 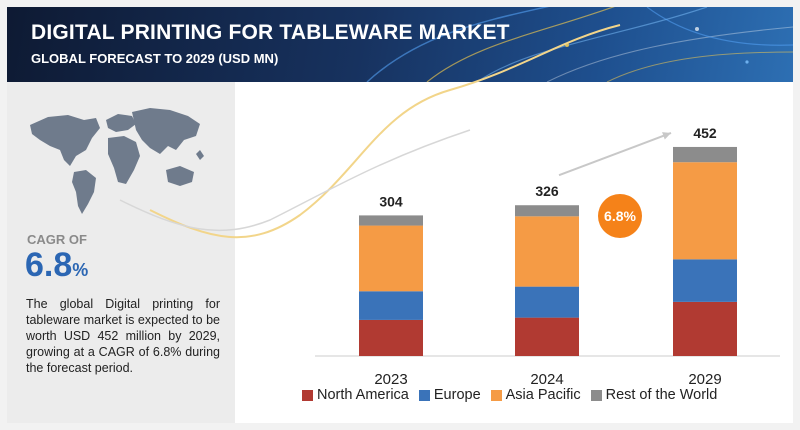 What do you see at coordinates (705, 280) in the screenshot?
I see `bar-segment-2029-europe` at bounding box center [705, 280].